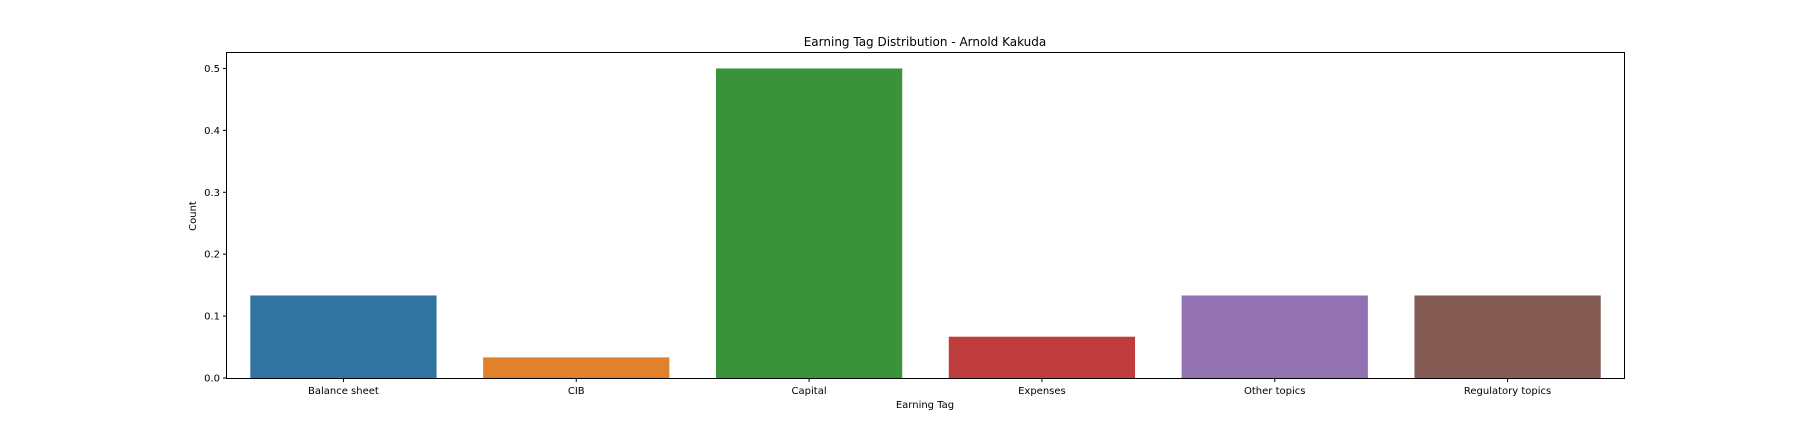  Describe the element at coordinates (212, 193) in the screenshot. I see `y-tick-label: 0.3` at that location.